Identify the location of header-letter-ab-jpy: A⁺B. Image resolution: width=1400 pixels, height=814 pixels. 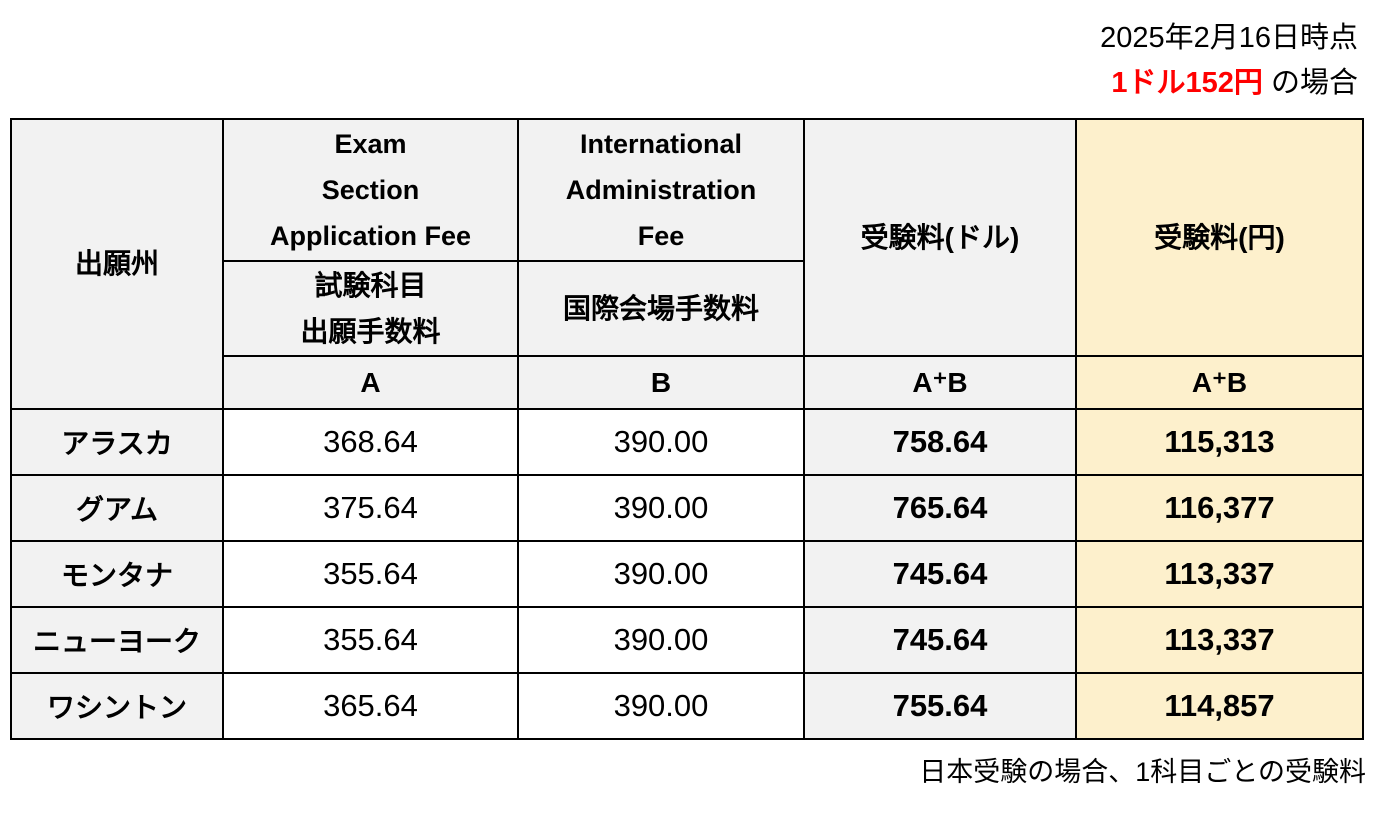
(1219, 382).